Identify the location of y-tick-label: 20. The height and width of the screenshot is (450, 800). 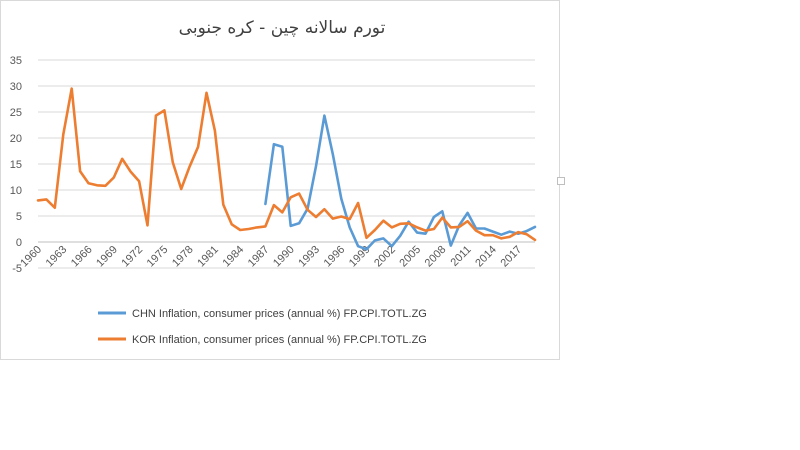
(16, 139).